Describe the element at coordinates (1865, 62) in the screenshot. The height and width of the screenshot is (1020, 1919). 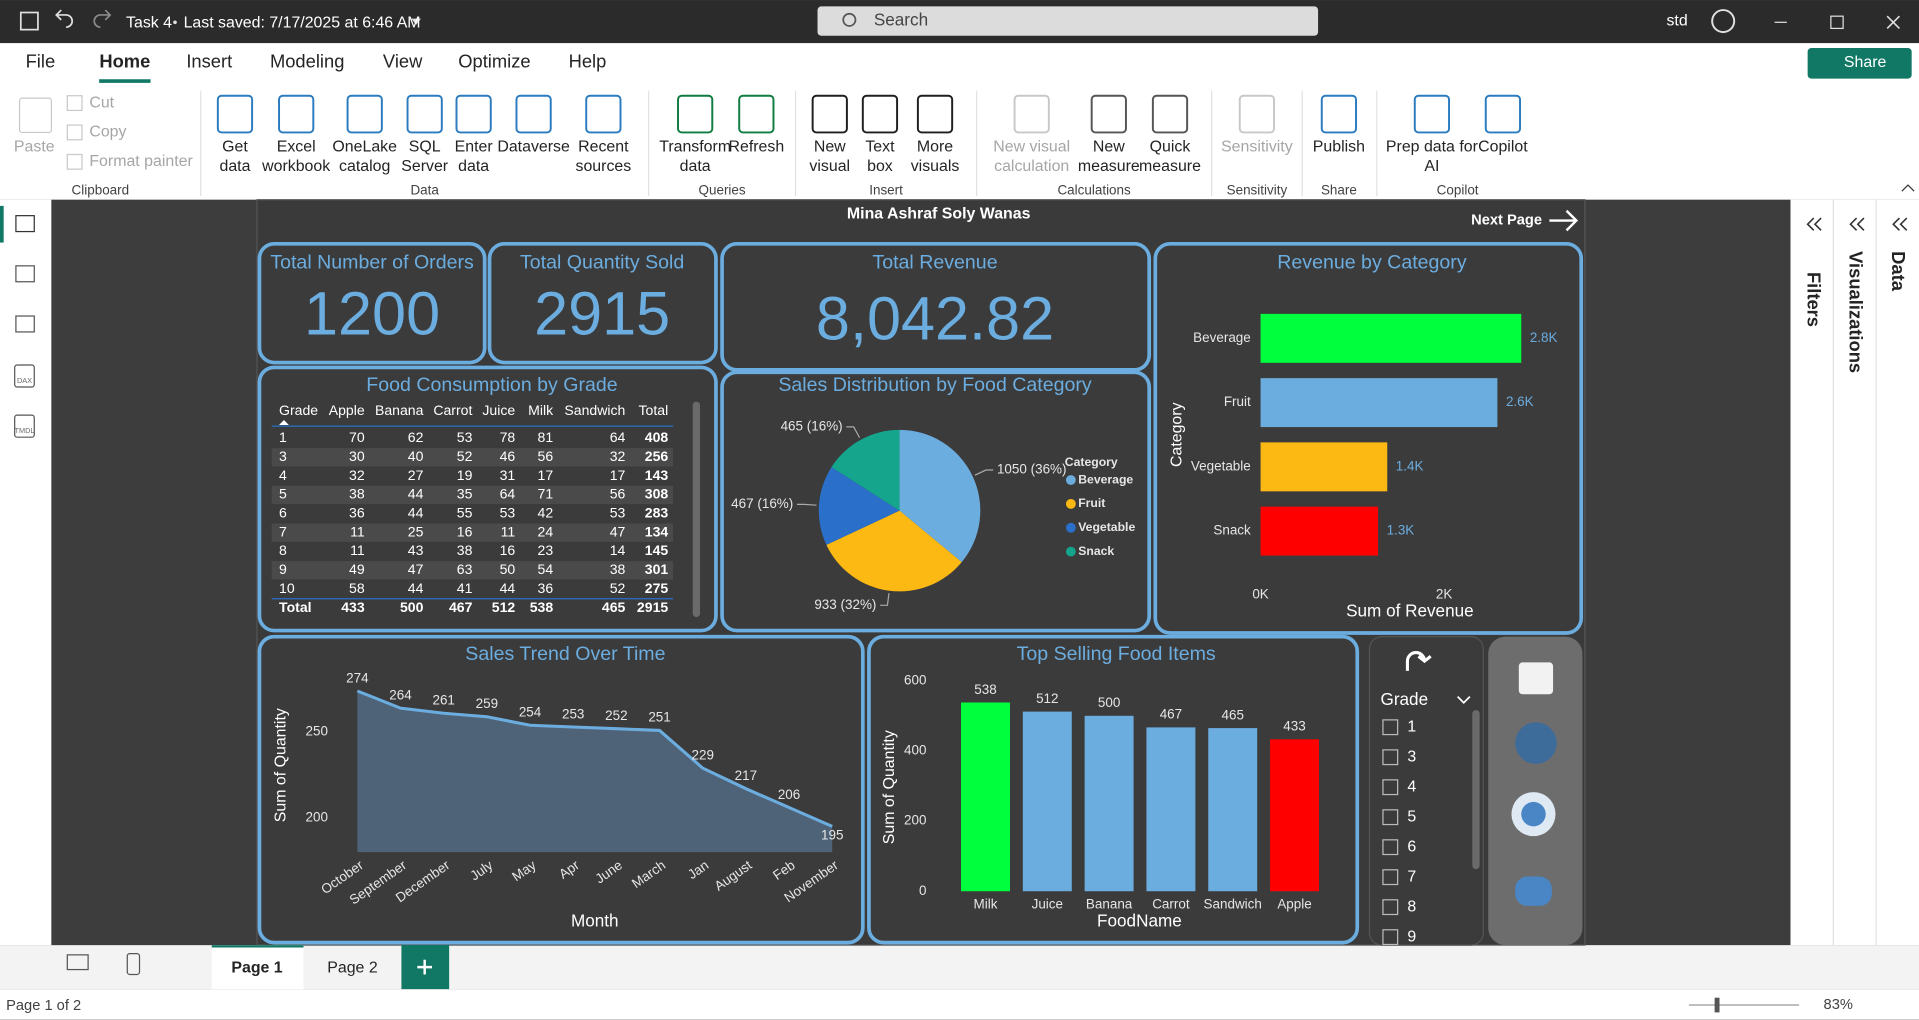
I see `share-label: Share` at that location.